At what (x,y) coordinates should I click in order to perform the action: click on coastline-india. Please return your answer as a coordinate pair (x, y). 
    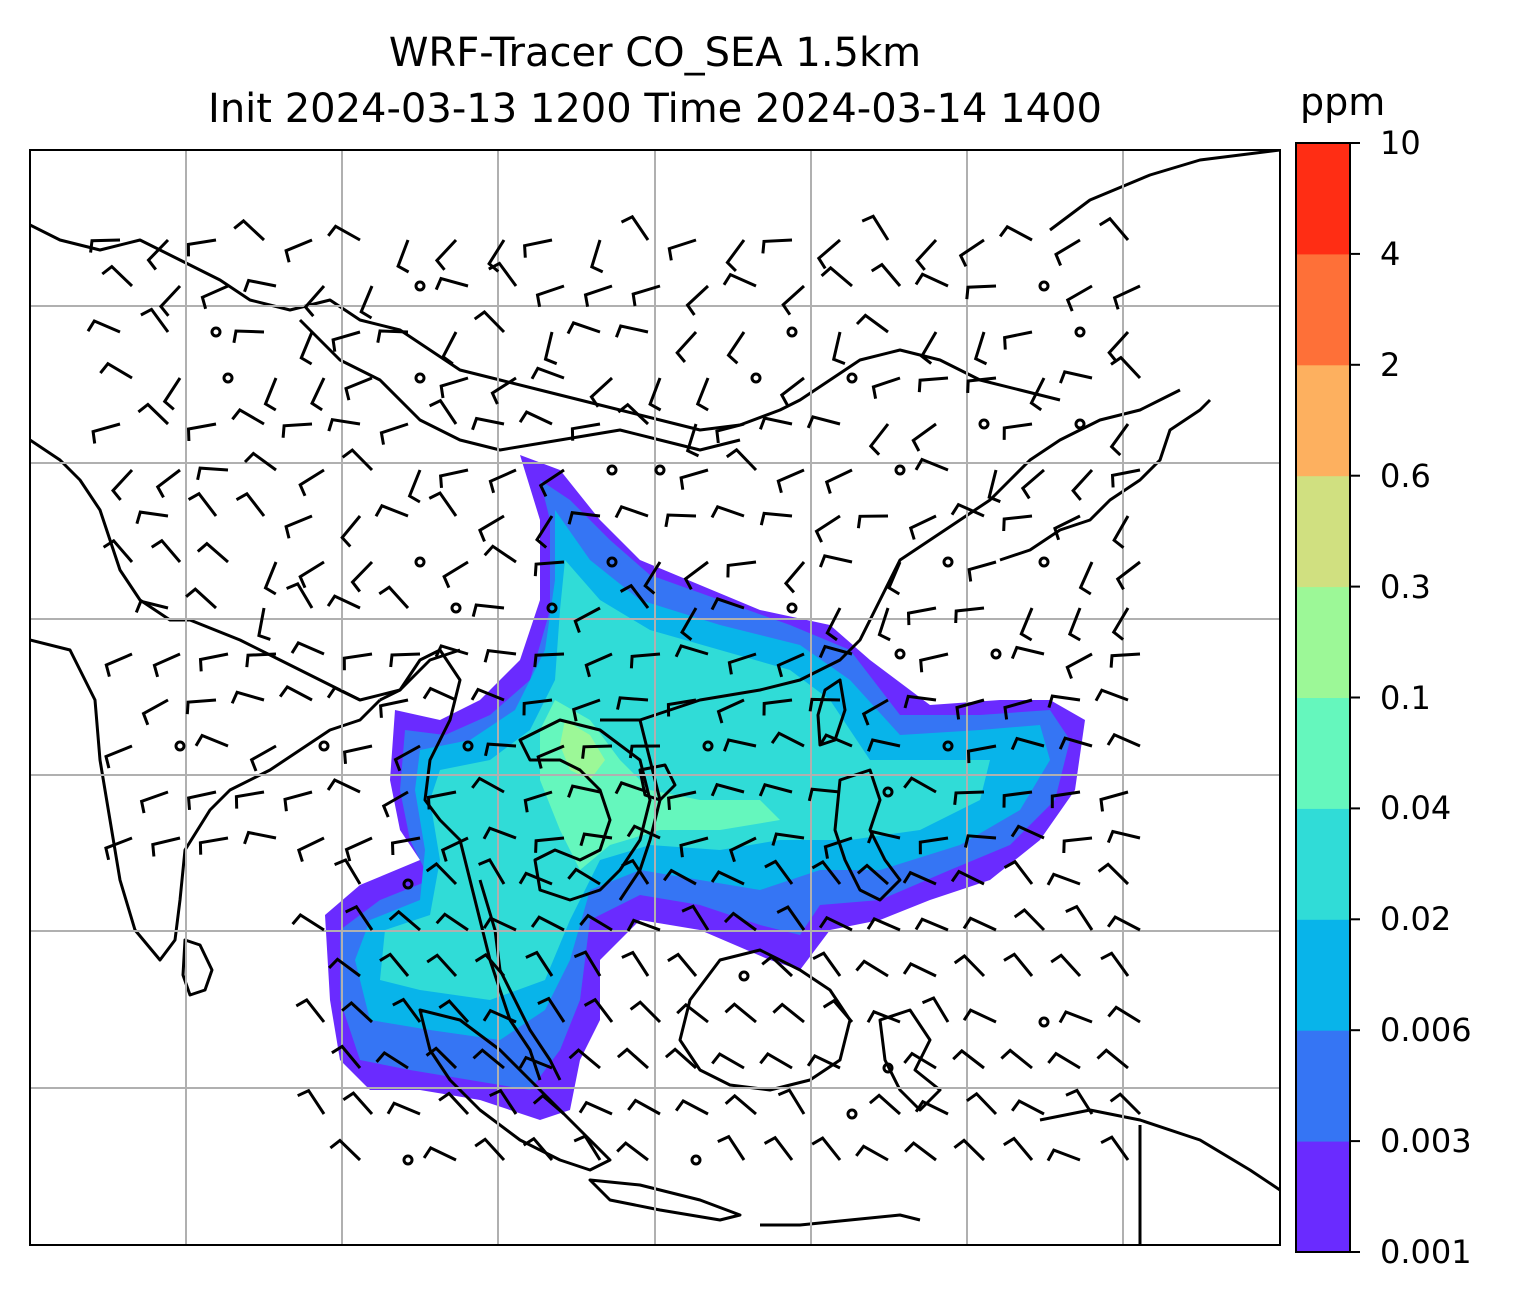
    Looking at the image, I should click on (206, 800).